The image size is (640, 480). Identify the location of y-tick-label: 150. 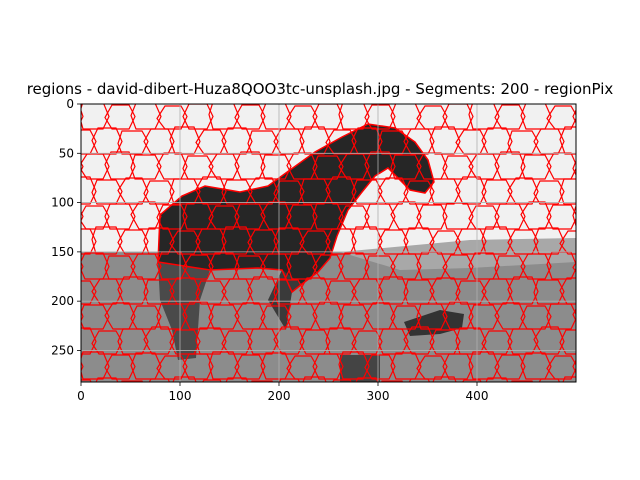
(62, 252).